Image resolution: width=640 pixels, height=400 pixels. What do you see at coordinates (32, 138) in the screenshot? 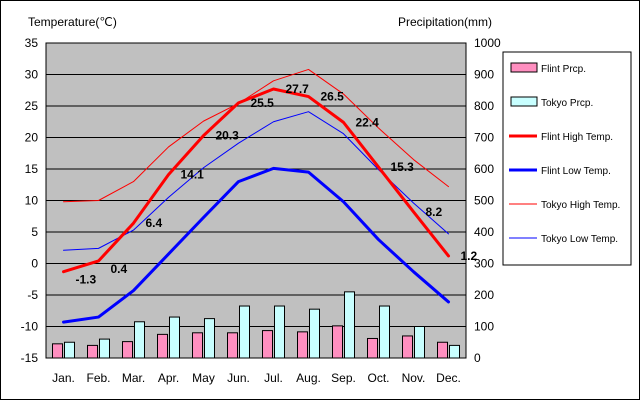
I see `left-tick-label: 20` at bounding box center [32, 138].